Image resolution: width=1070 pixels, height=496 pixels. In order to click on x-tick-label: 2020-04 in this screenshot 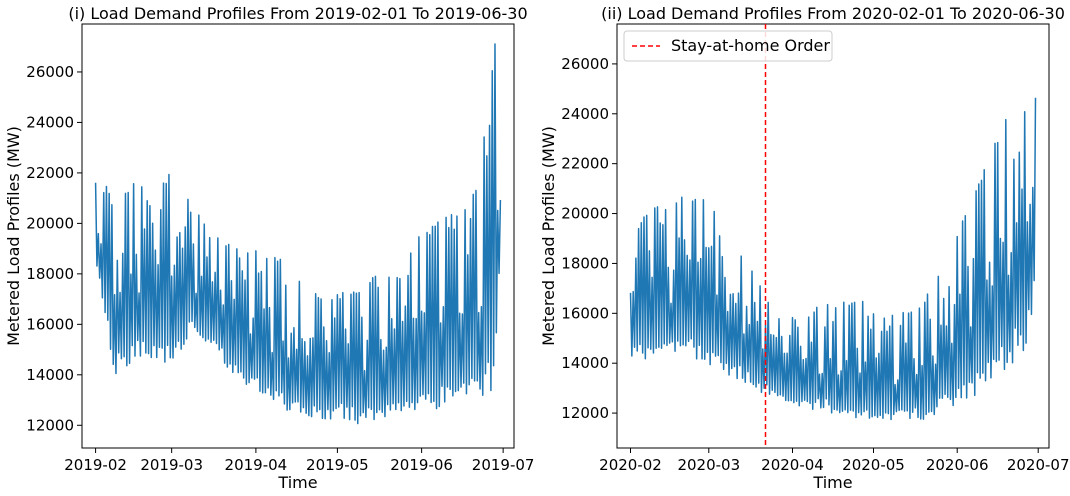, I will do `click(792, 465)`.